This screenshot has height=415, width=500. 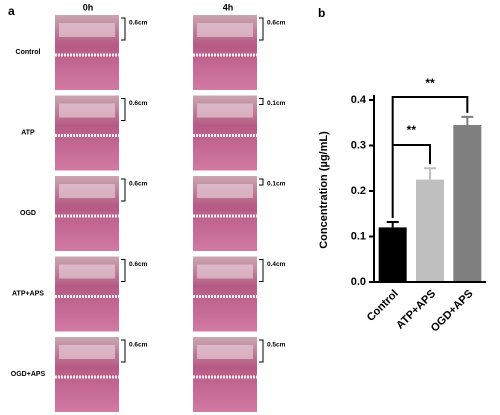 What do you see at coordinates (28, 132) in the screenshot?
I see `row-label: ATP` at bounding box center [28, 132].